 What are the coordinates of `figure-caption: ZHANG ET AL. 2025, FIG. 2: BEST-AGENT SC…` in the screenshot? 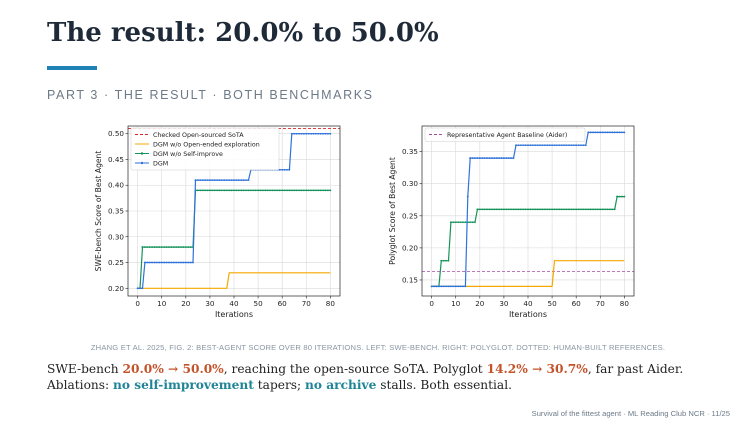 It's located at (378, 347).